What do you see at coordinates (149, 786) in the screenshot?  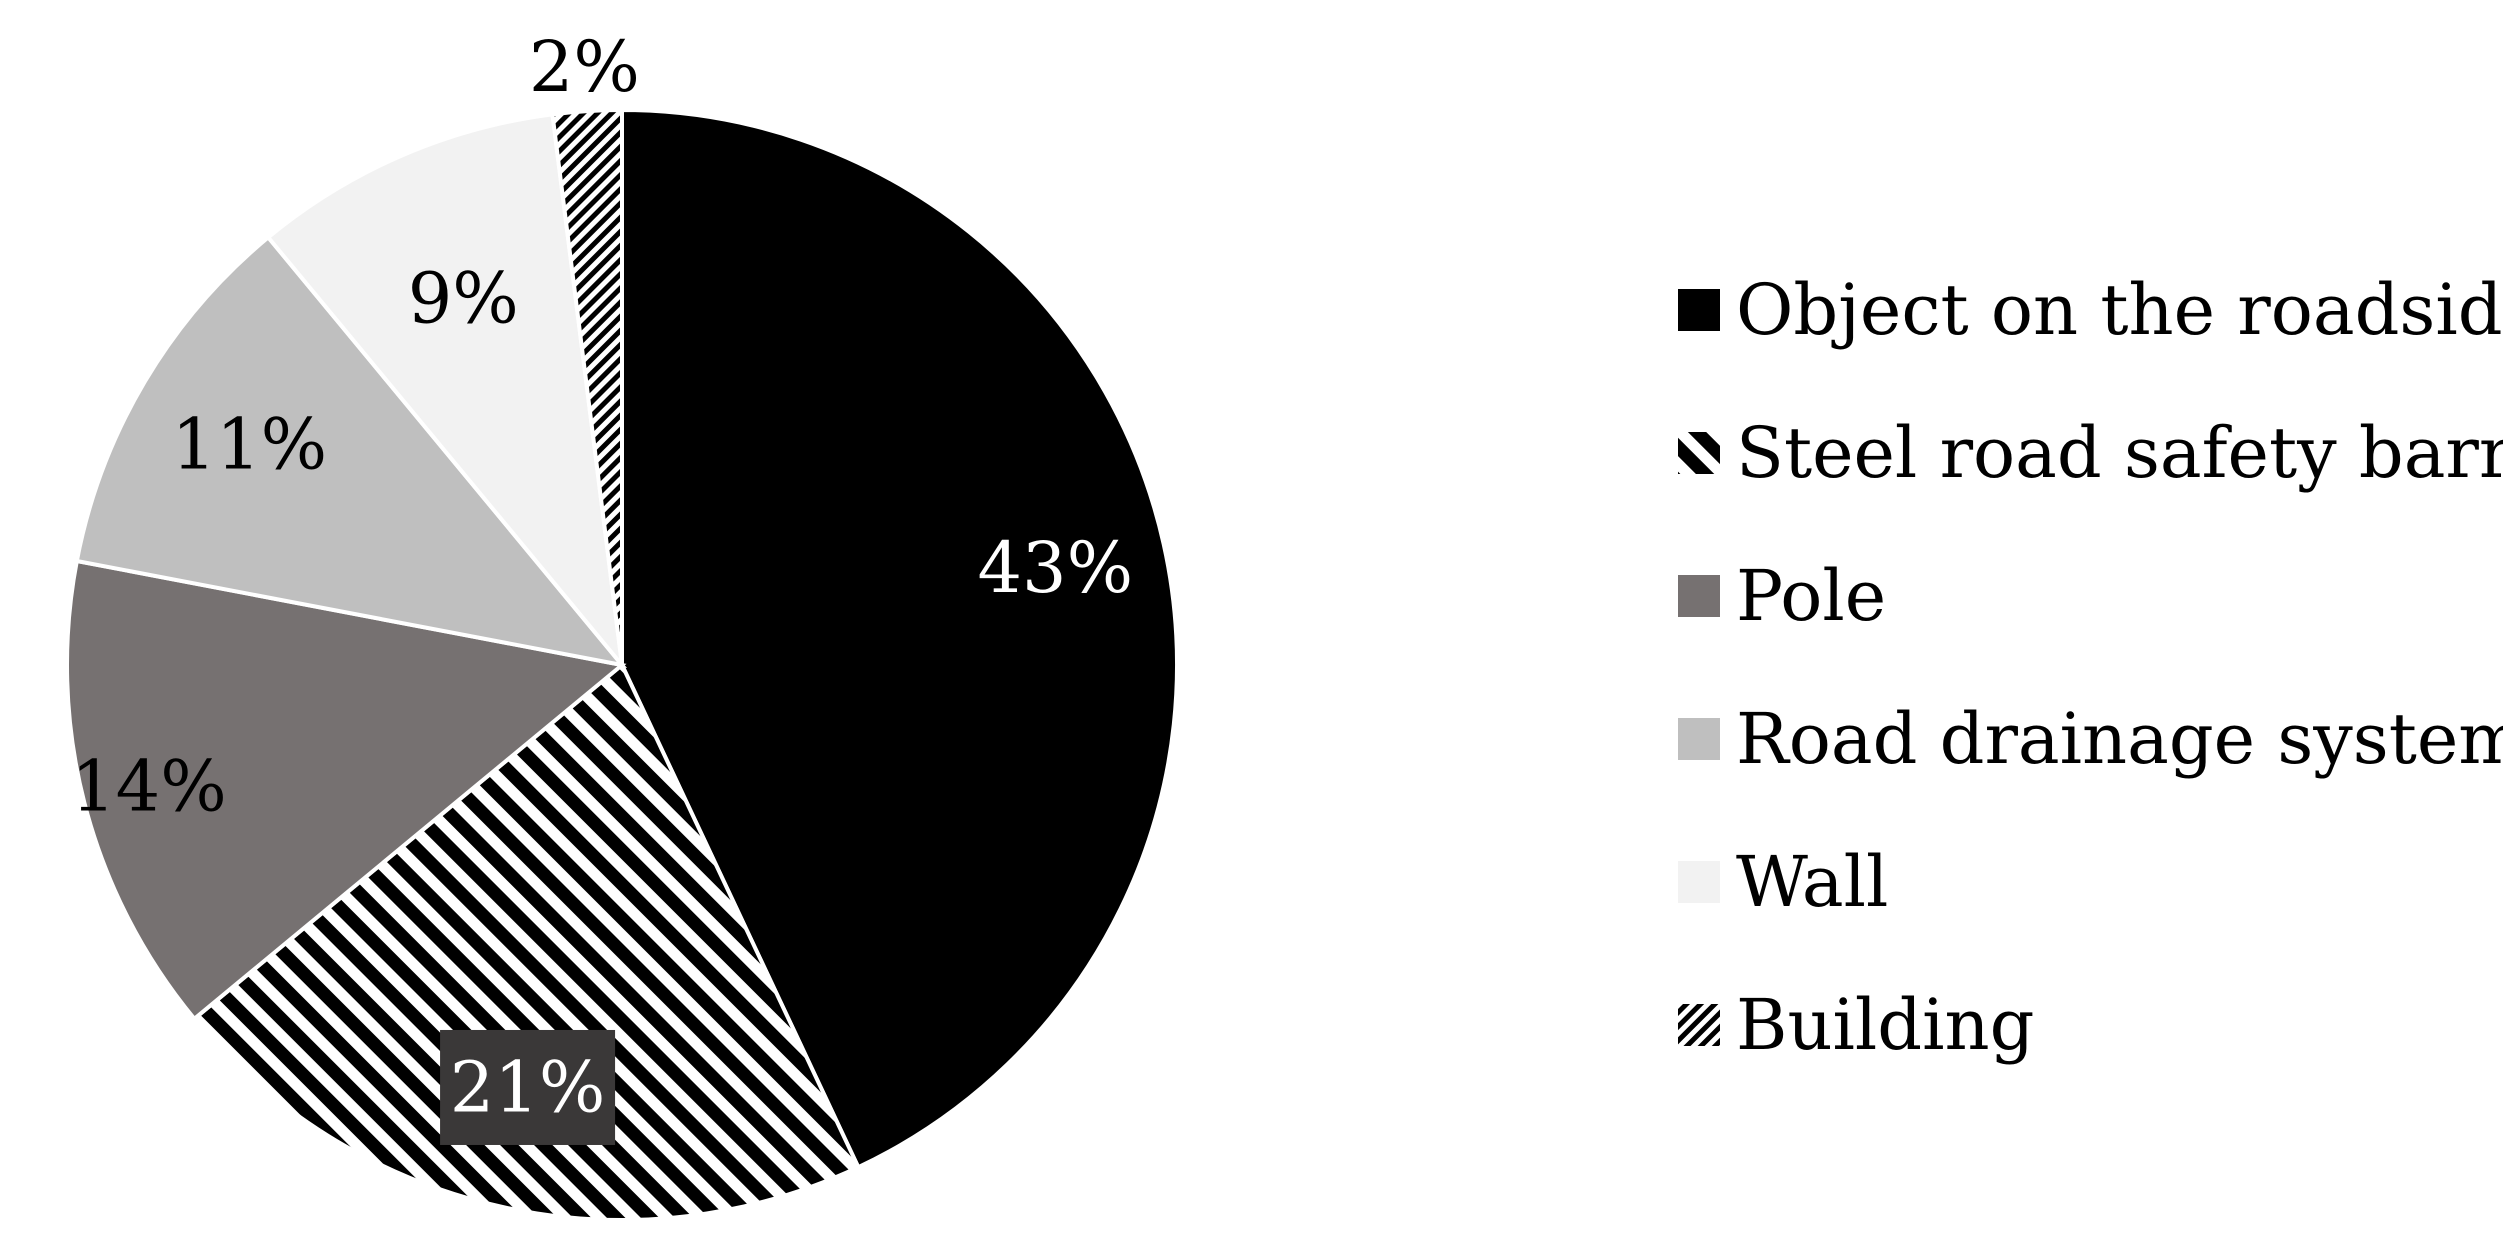 I see `data-label-pole: 14%` at bounding box center [149, 786].